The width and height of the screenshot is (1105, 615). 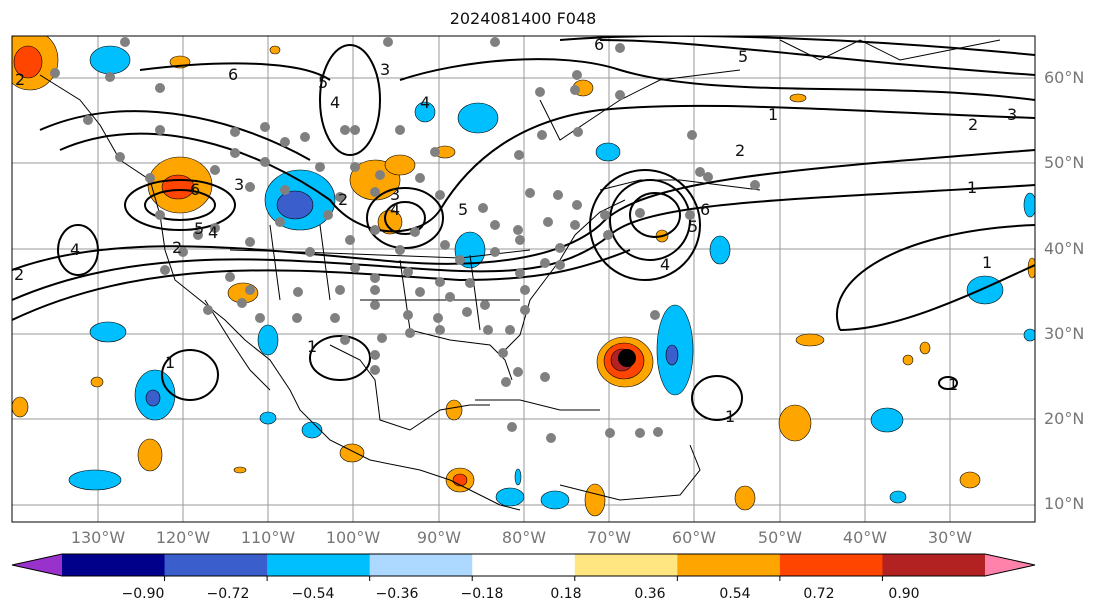 What do you see at coordinates (313, 594) in the screenshot?
I see `colorbar-tick-label: −0.54` at bounding box center [313, 594].